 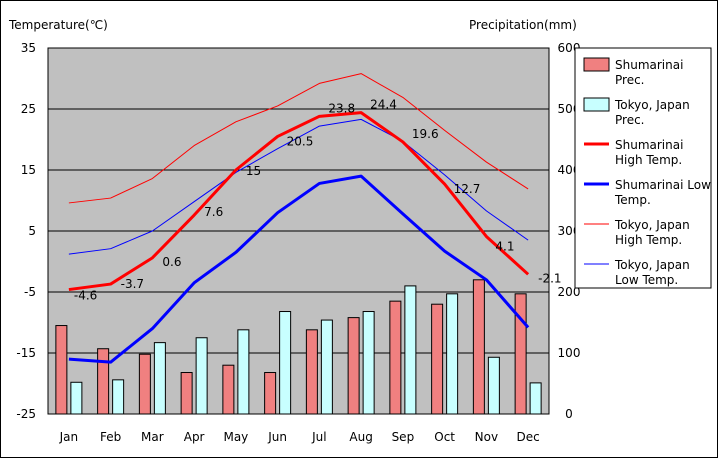 I want to click on x-tick-label: Mar, so click(x=152, y=437).